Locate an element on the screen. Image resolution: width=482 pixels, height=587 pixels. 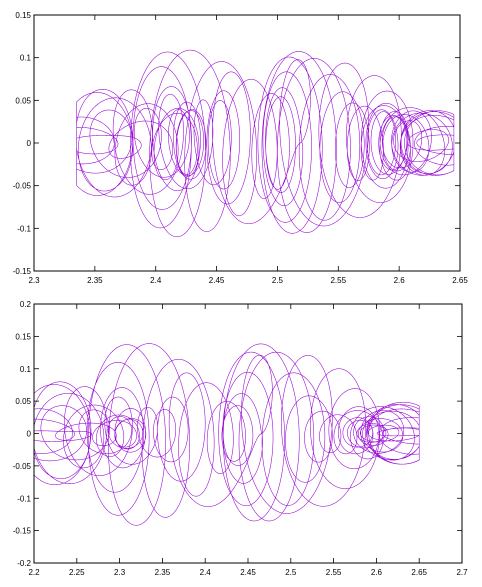
x-tick-label: 2.7 is located at coordinates (462, 572).